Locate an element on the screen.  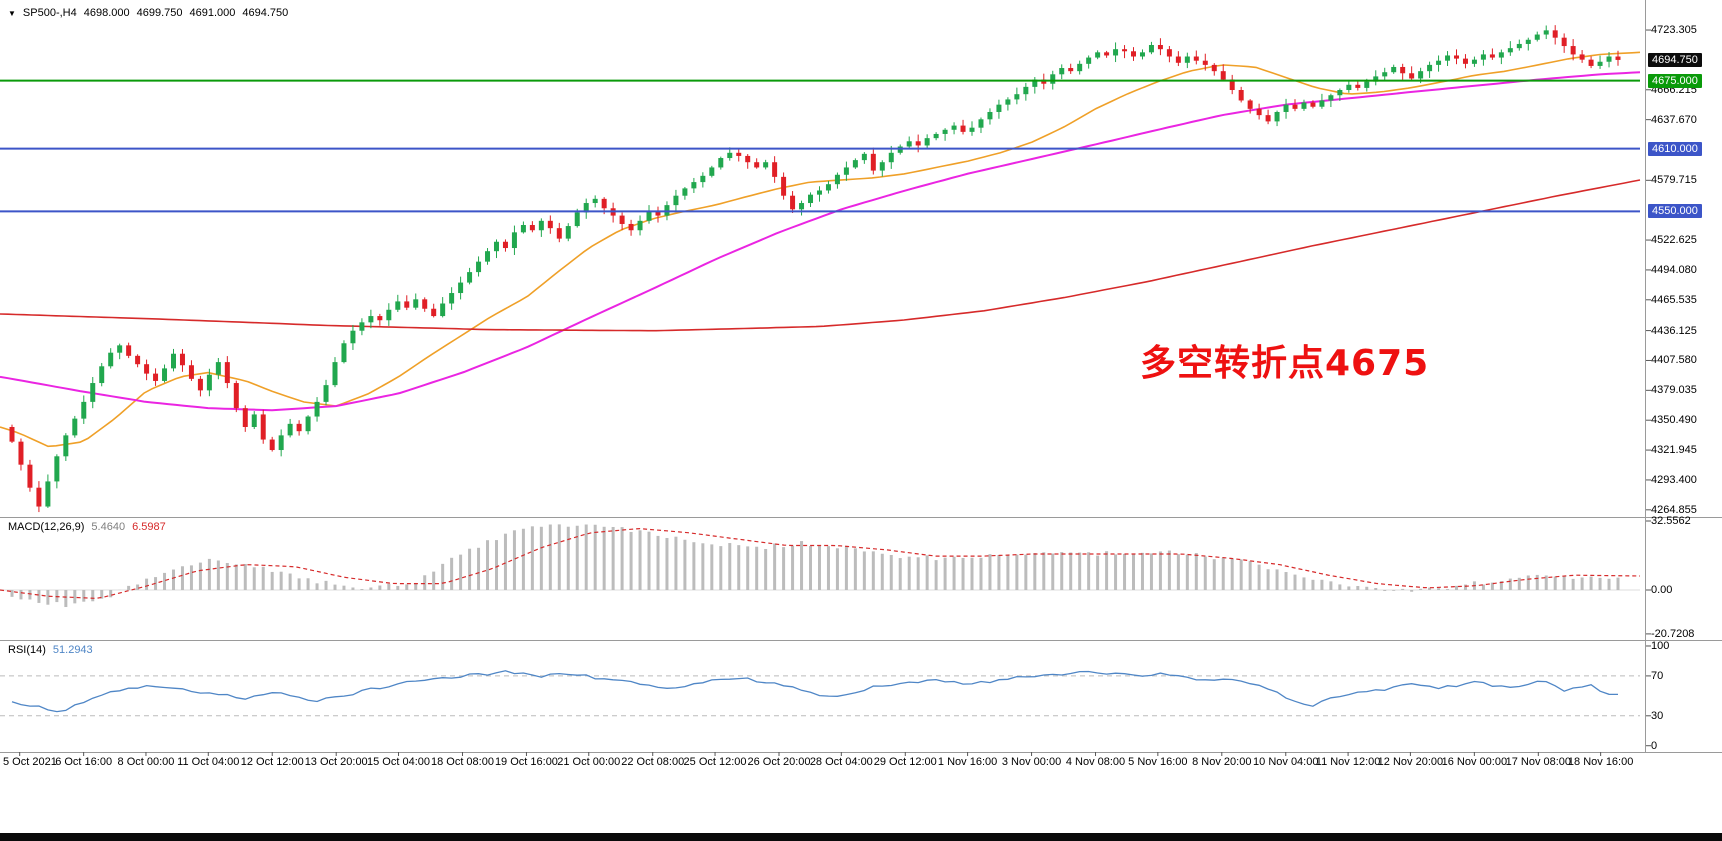
macd-signal-line is located at coordinates (820, 563).